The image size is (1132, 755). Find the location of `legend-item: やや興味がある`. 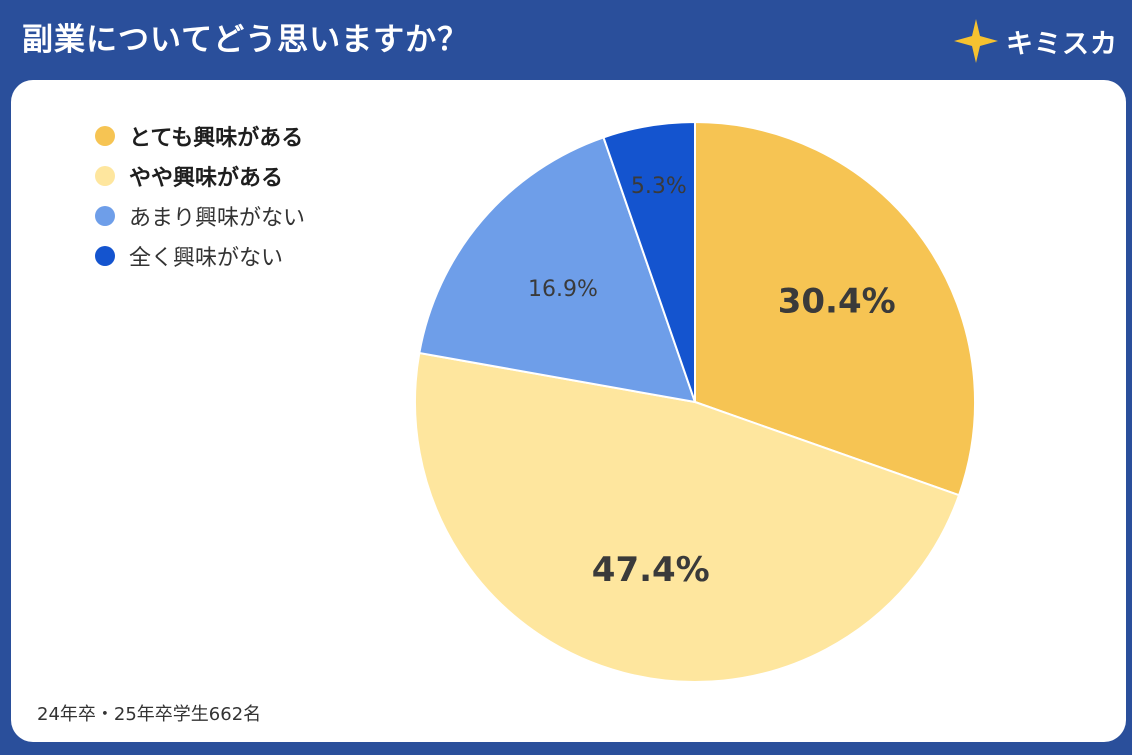

legend-item: やや興味がある is located at coordinates (200, 176).